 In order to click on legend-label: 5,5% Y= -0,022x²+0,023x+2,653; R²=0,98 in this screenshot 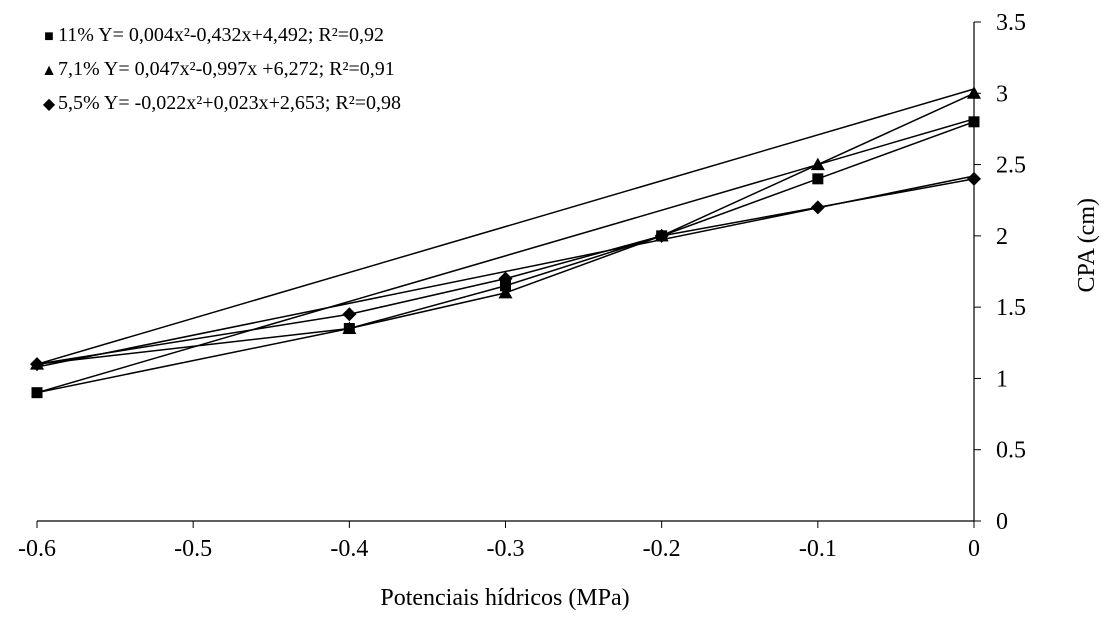, I will do `click(230, 103)`.